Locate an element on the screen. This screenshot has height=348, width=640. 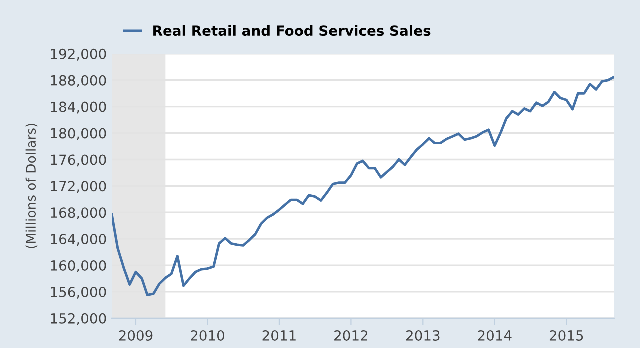
y-tick-label: 192,000 is located at coordinates (78, 54).